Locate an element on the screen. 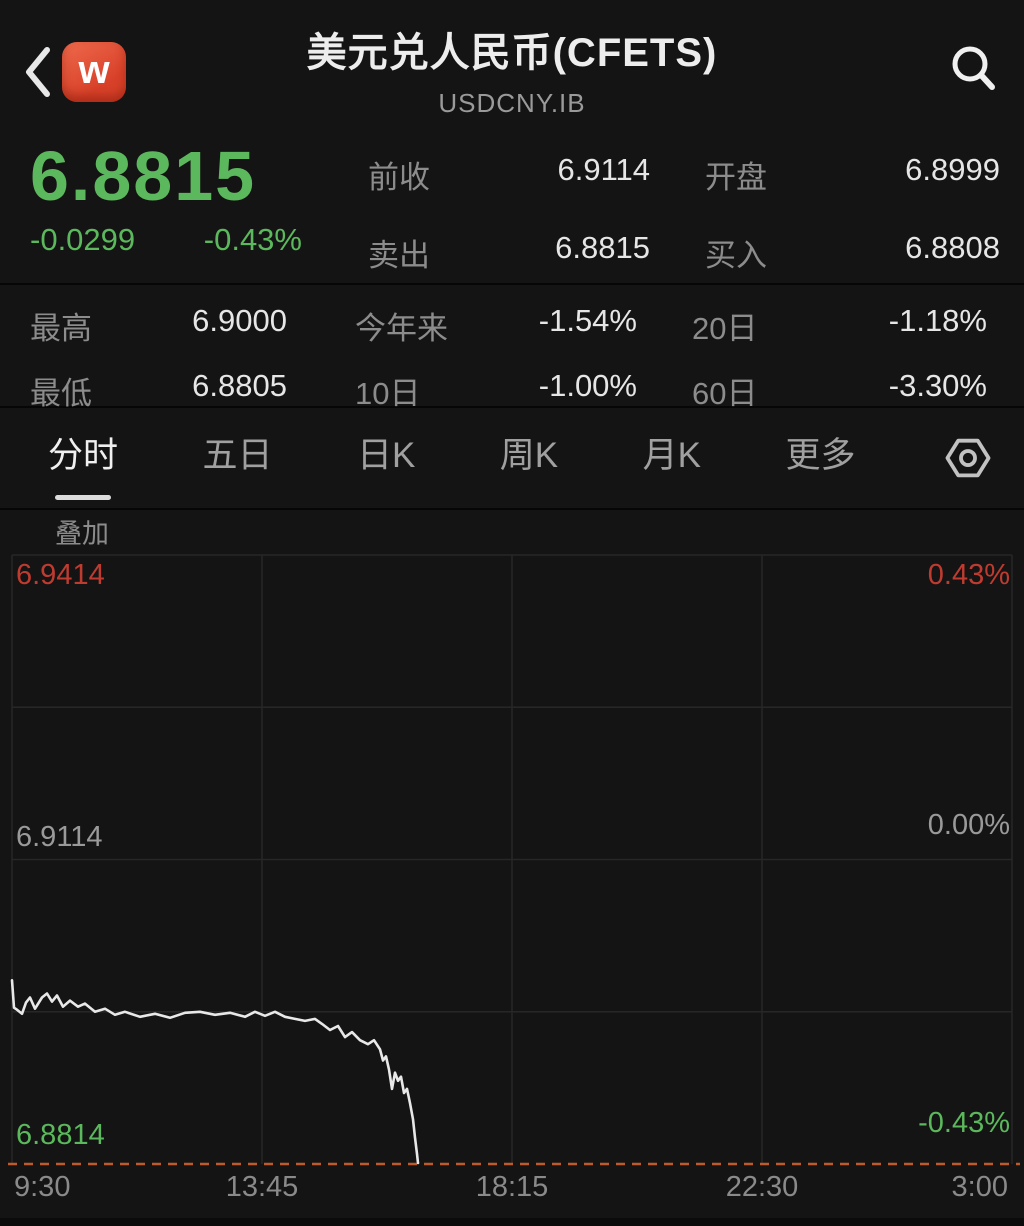 The width and height of the screenshot is (1024, 1226). overlay-row: 叠加 is located at coordinates (512, 531).